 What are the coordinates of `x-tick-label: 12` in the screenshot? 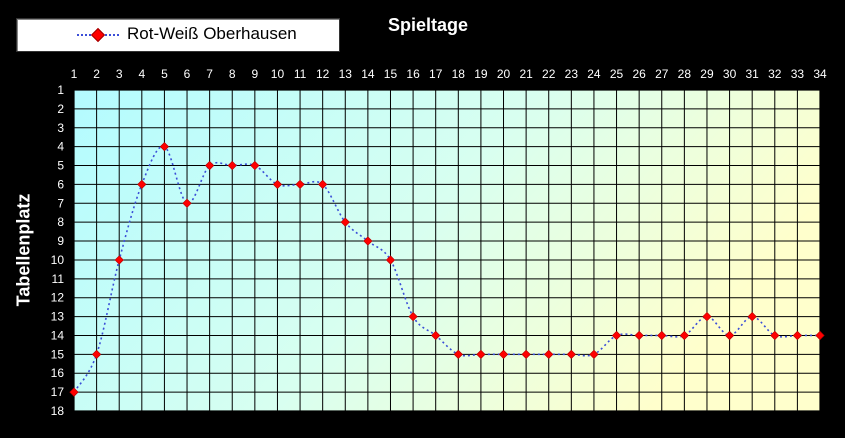 It's located at (323, 74).